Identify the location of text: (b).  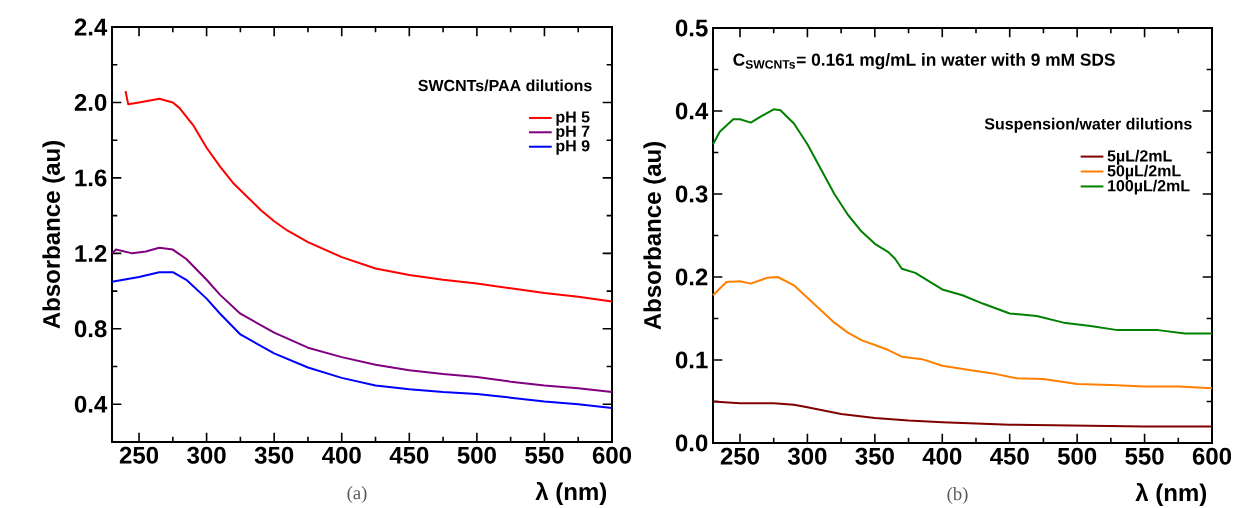
(957, 496).